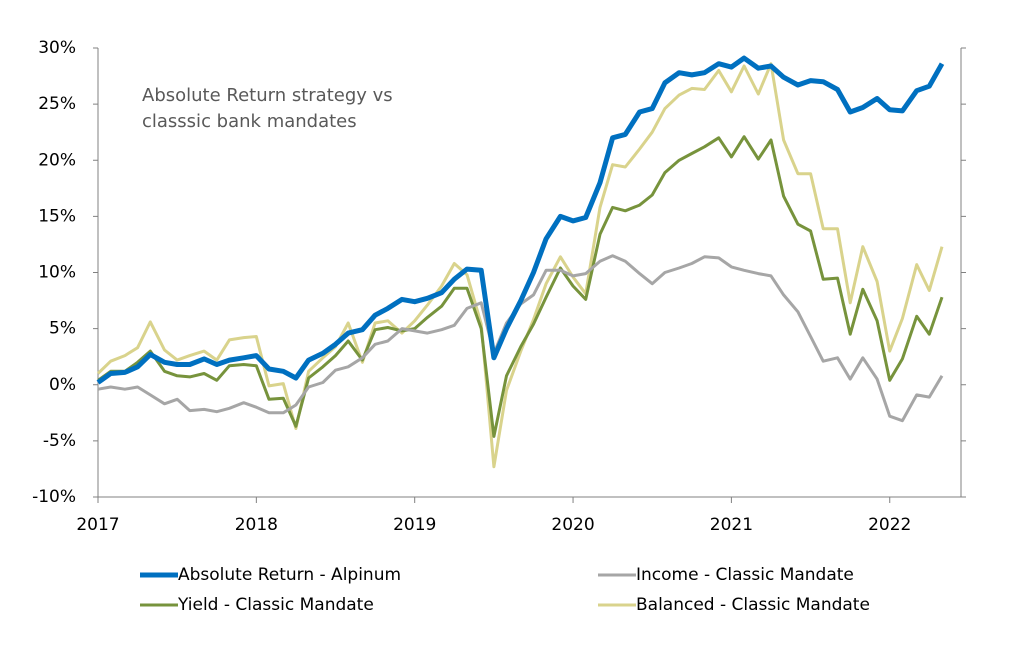 This screenshot has height=651, width=1024. I want to click on x-tick-label: 2020, so click(572, 525).